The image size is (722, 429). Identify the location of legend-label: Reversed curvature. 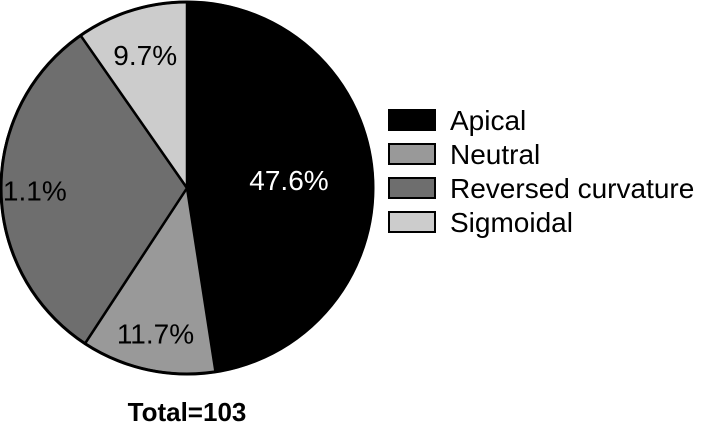
(572, 188).